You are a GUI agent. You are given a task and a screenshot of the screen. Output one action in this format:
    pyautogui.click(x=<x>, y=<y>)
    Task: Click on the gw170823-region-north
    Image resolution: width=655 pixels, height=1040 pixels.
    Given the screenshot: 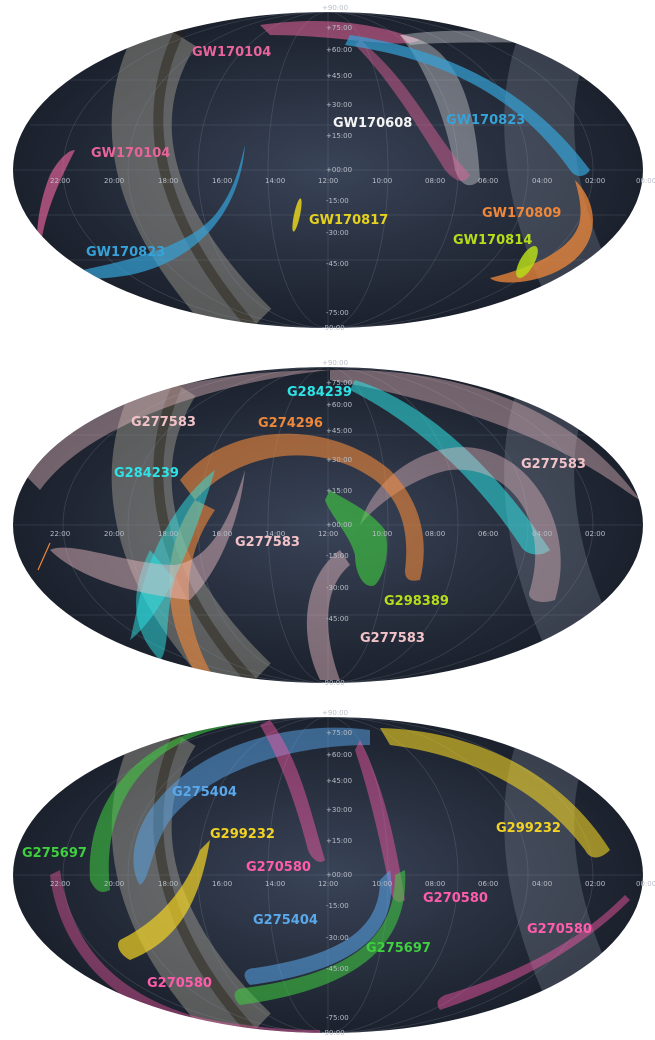 What is the action you would take?
    pyautogui.click(x=467, y=105)
    